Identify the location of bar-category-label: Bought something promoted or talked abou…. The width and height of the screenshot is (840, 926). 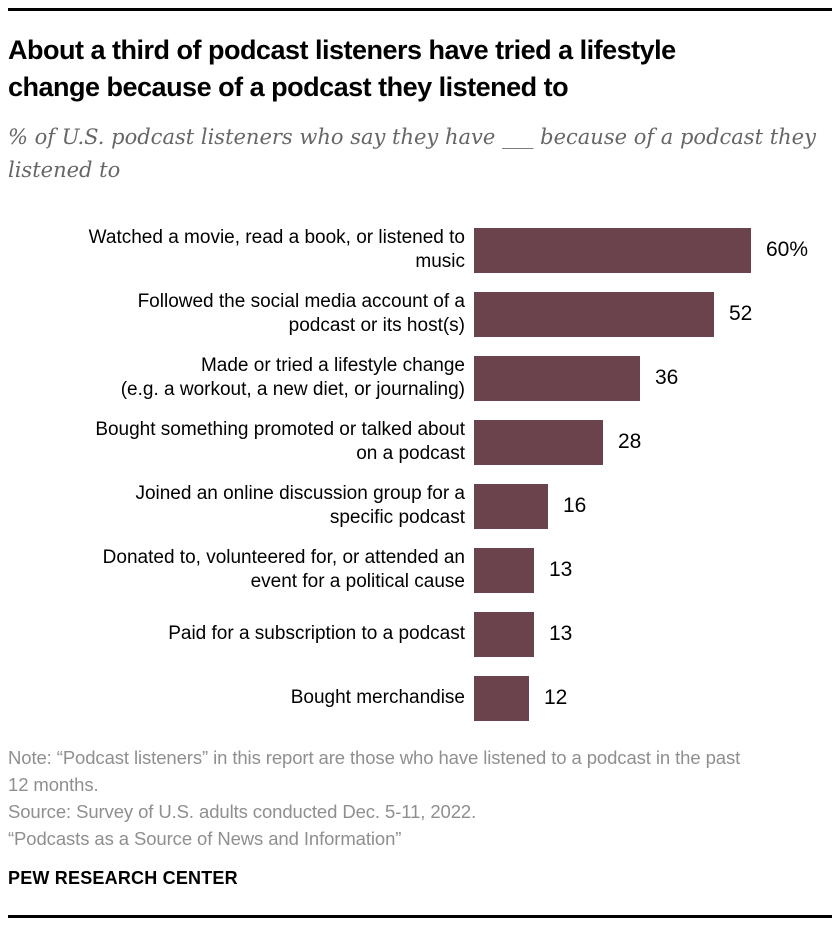
(280, 441).